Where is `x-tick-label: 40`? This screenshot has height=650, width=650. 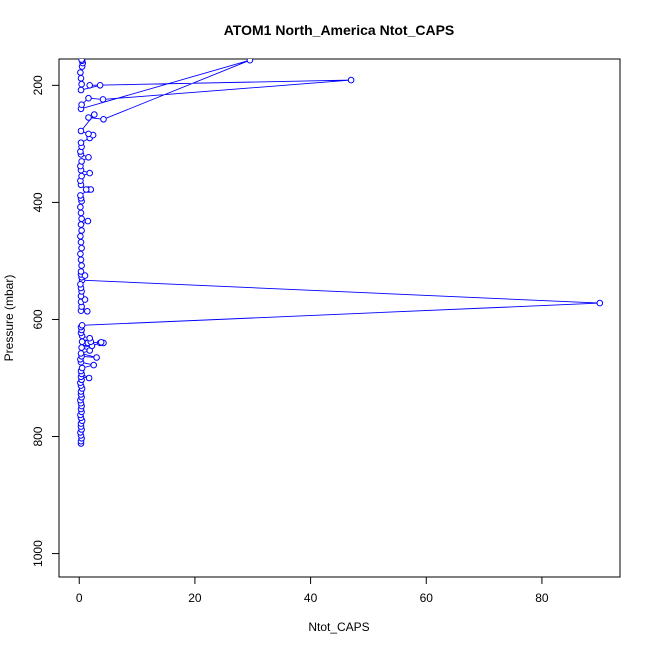
x-tick-label: 40 is located at coordinates (311, 598).